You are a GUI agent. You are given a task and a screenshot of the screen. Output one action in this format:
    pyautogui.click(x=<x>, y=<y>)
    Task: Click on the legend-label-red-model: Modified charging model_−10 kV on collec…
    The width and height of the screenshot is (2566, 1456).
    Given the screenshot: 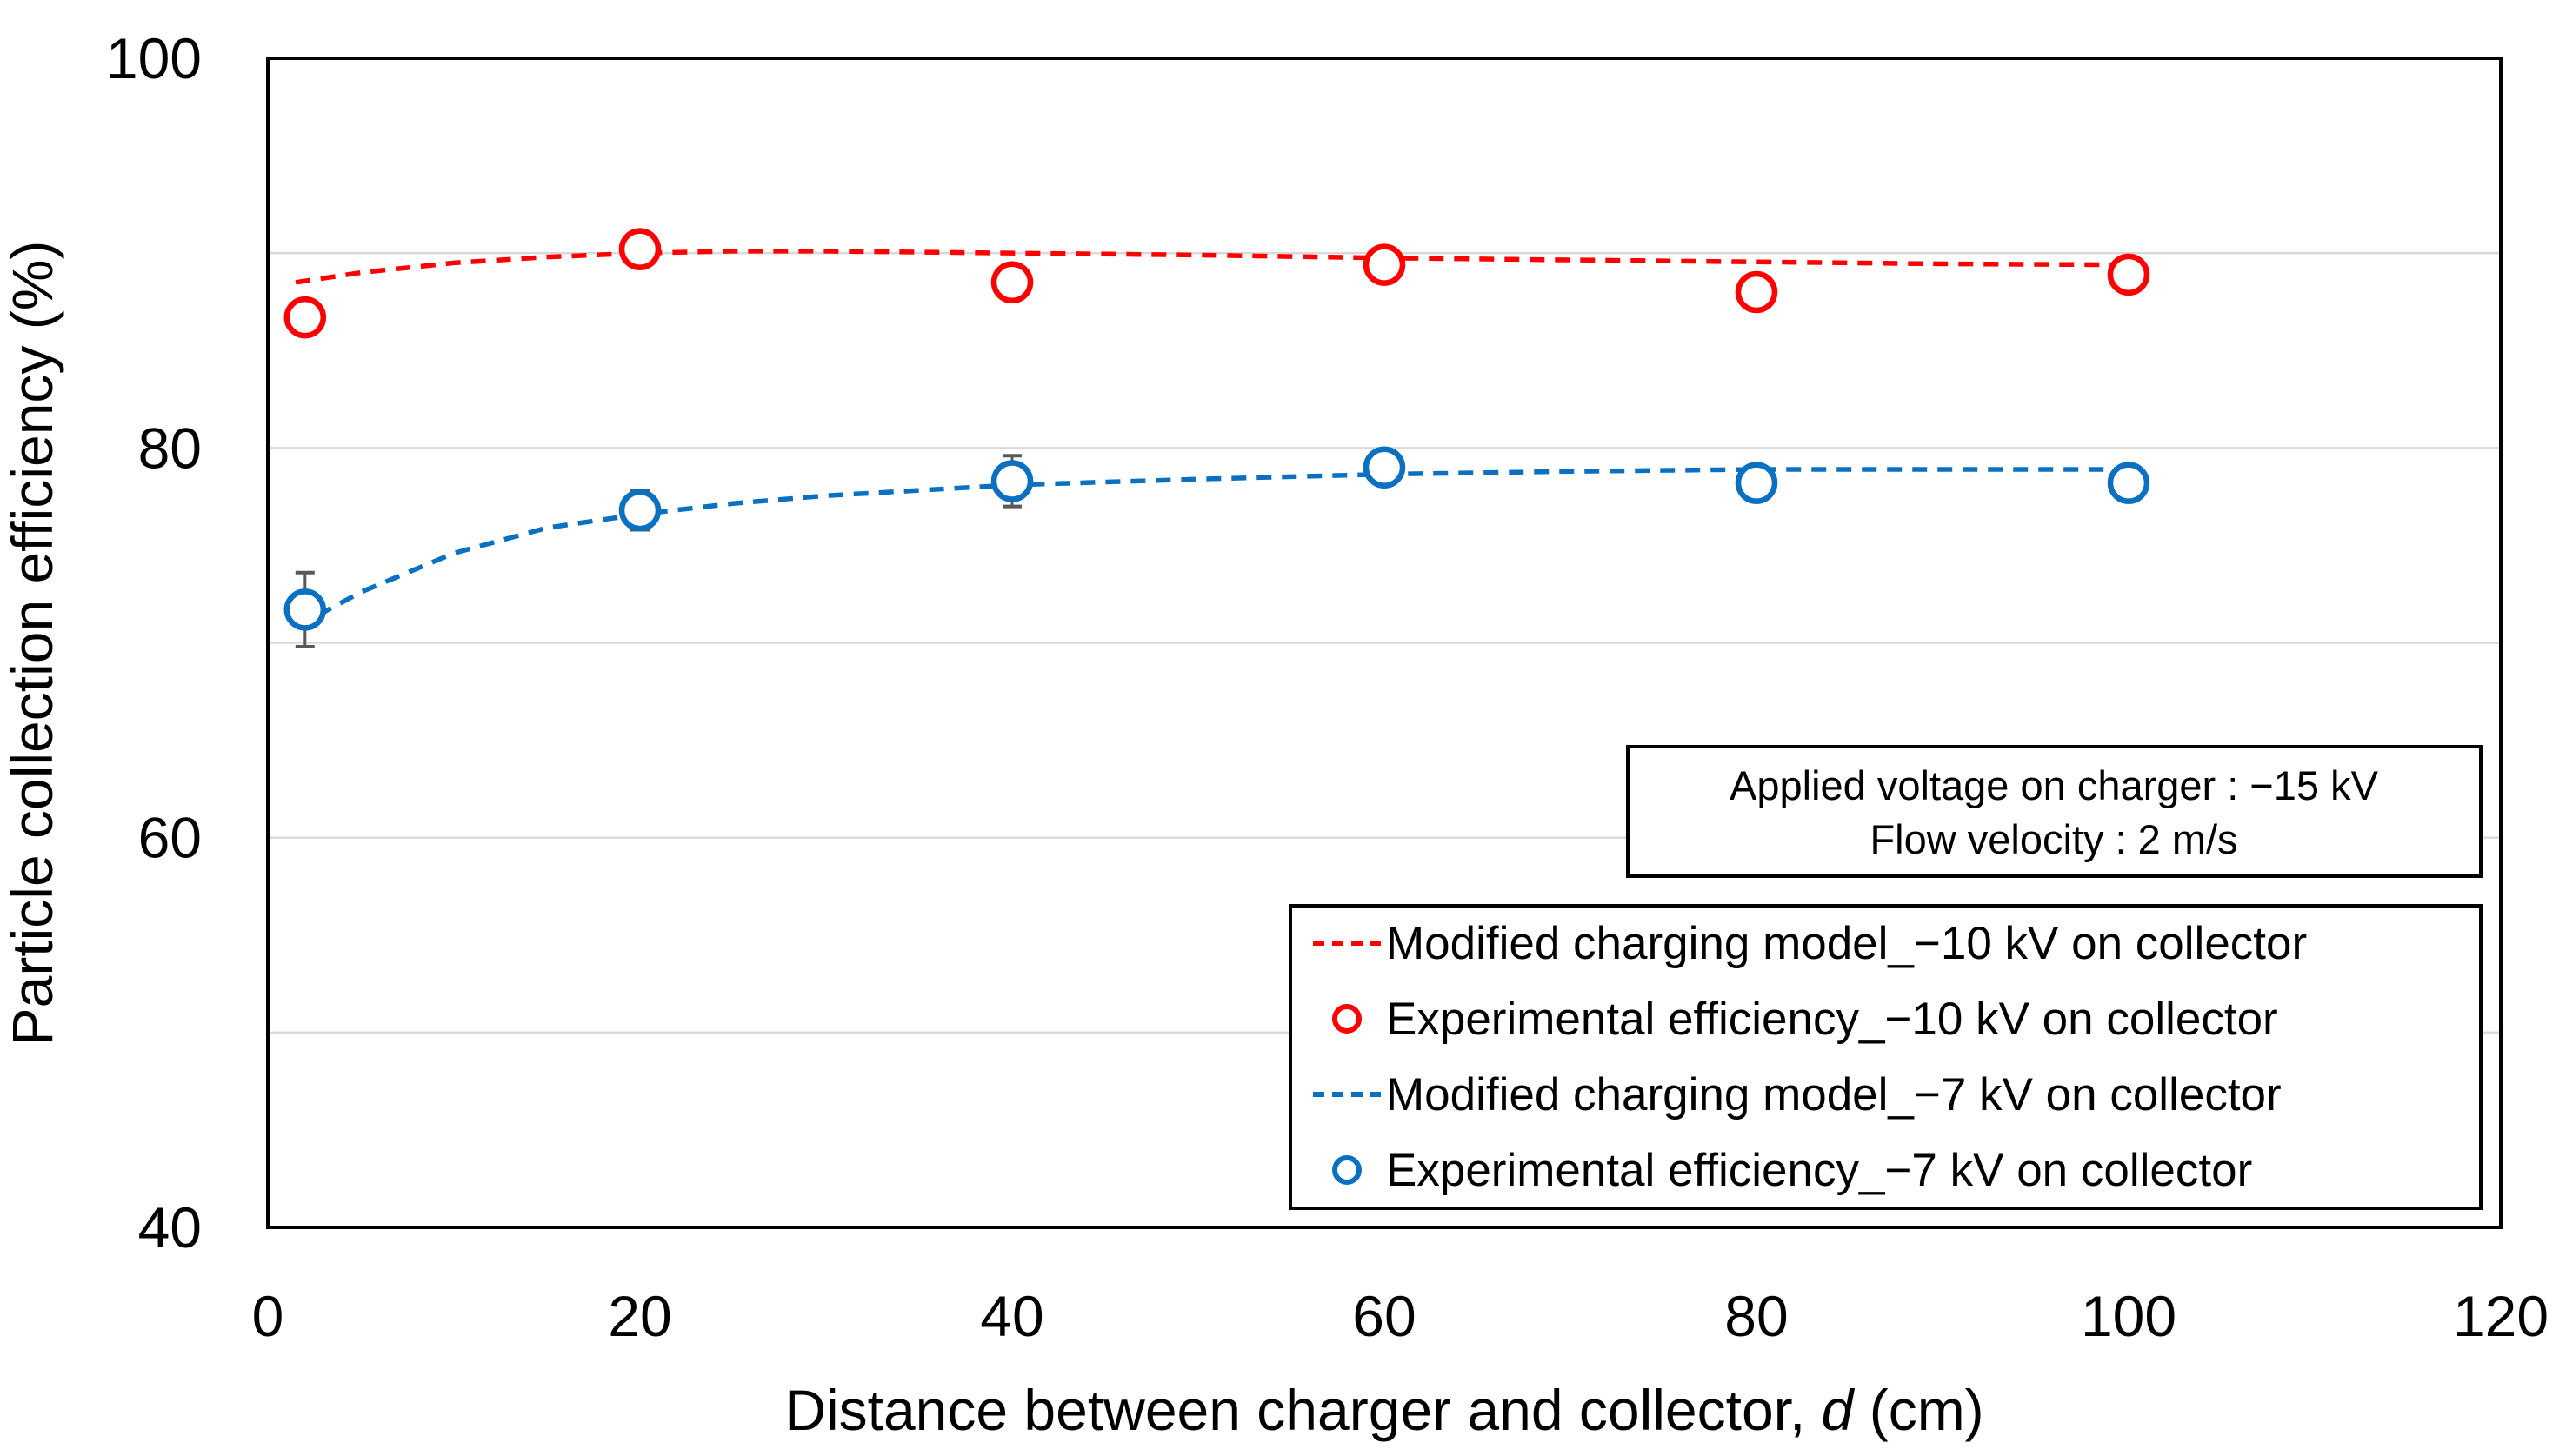 What is the action you would take?
    pyautogui.click(x=1846, y=943)
    